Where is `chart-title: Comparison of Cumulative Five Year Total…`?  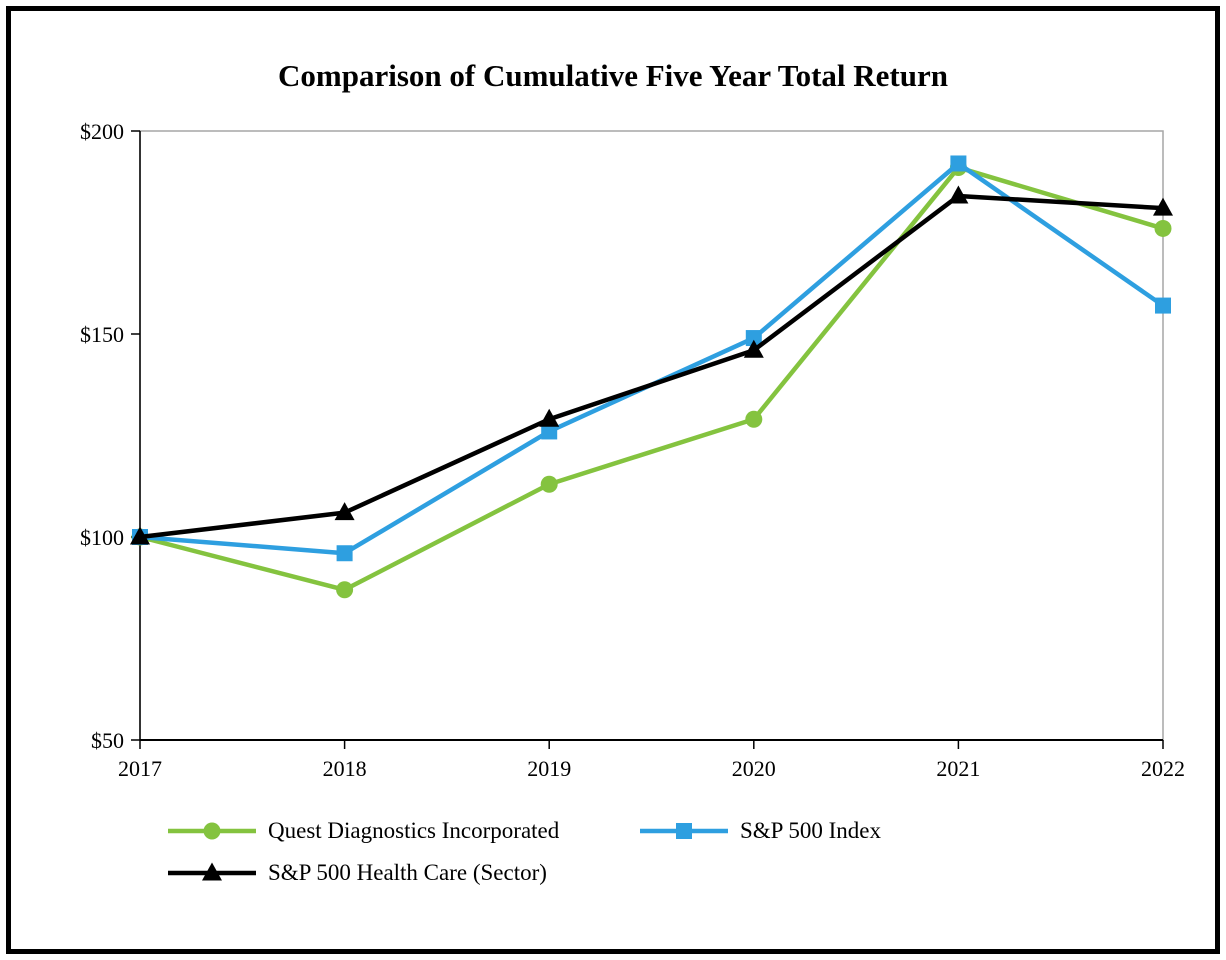
chart-title: Comparison of Cumulative Five Year Total… is located at coordinates (613, 75).